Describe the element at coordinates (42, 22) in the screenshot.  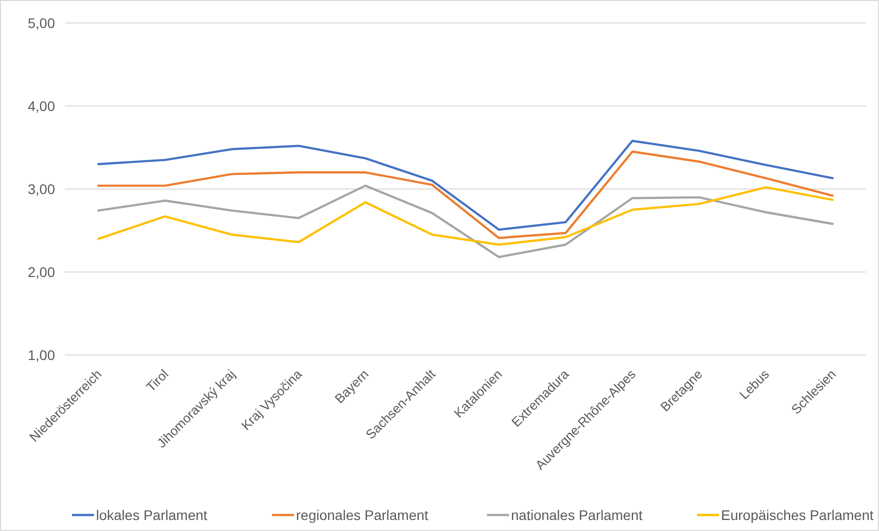
I see `y-tick-label: 5,00` at that location.